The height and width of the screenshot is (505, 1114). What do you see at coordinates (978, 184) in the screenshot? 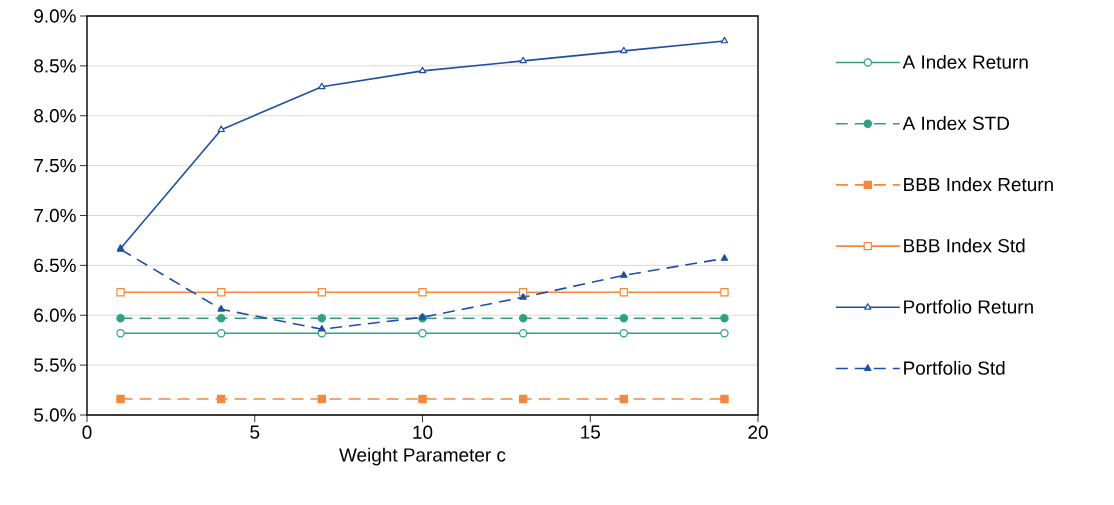
I see `legend-label: BBB Index Return` at bounding box center [978, 184].